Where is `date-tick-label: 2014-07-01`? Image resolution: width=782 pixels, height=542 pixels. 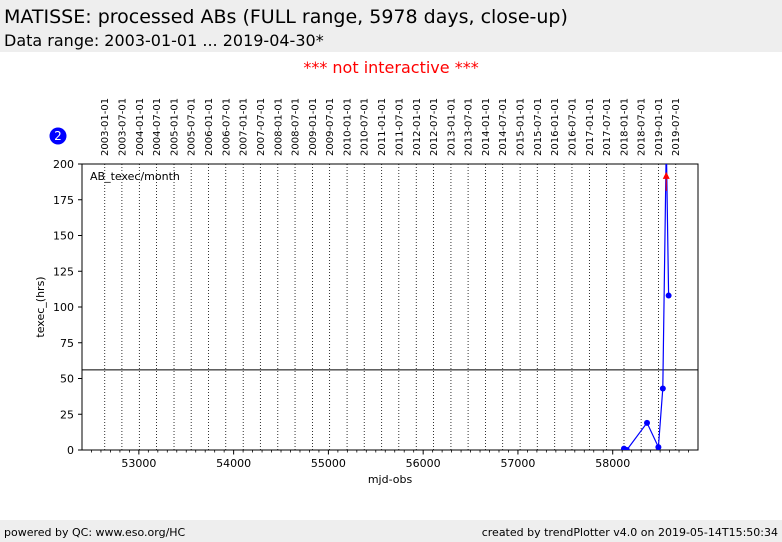
date-tick-label: 2014-07-01 is located at coordinates (503, 127).